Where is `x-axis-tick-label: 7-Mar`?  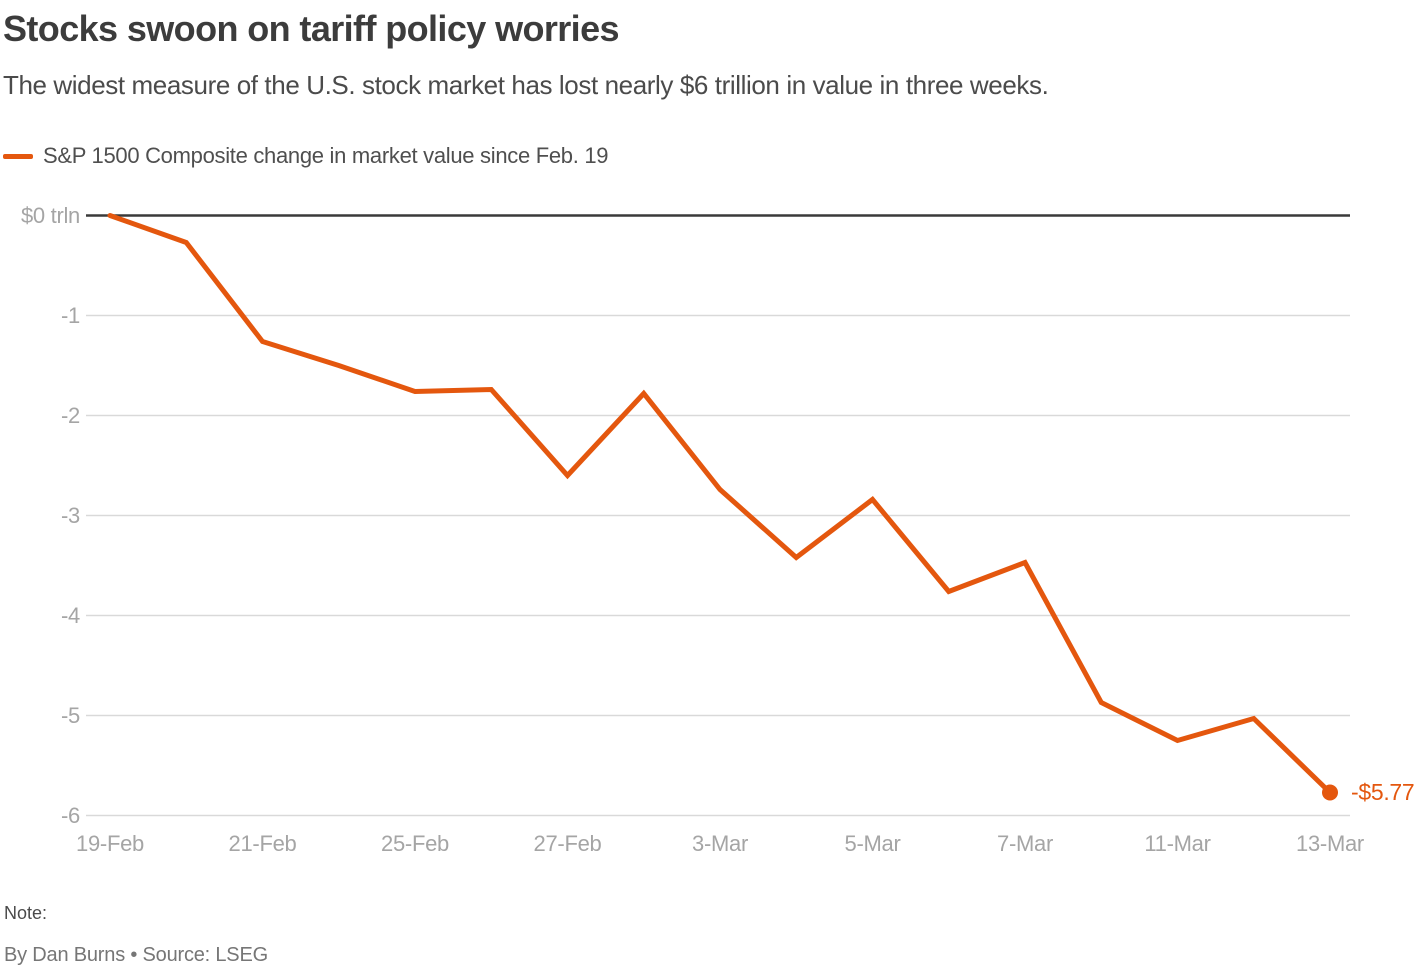
x-axis-tick-label: 7-Mar is located at coordinates (1025, 843).